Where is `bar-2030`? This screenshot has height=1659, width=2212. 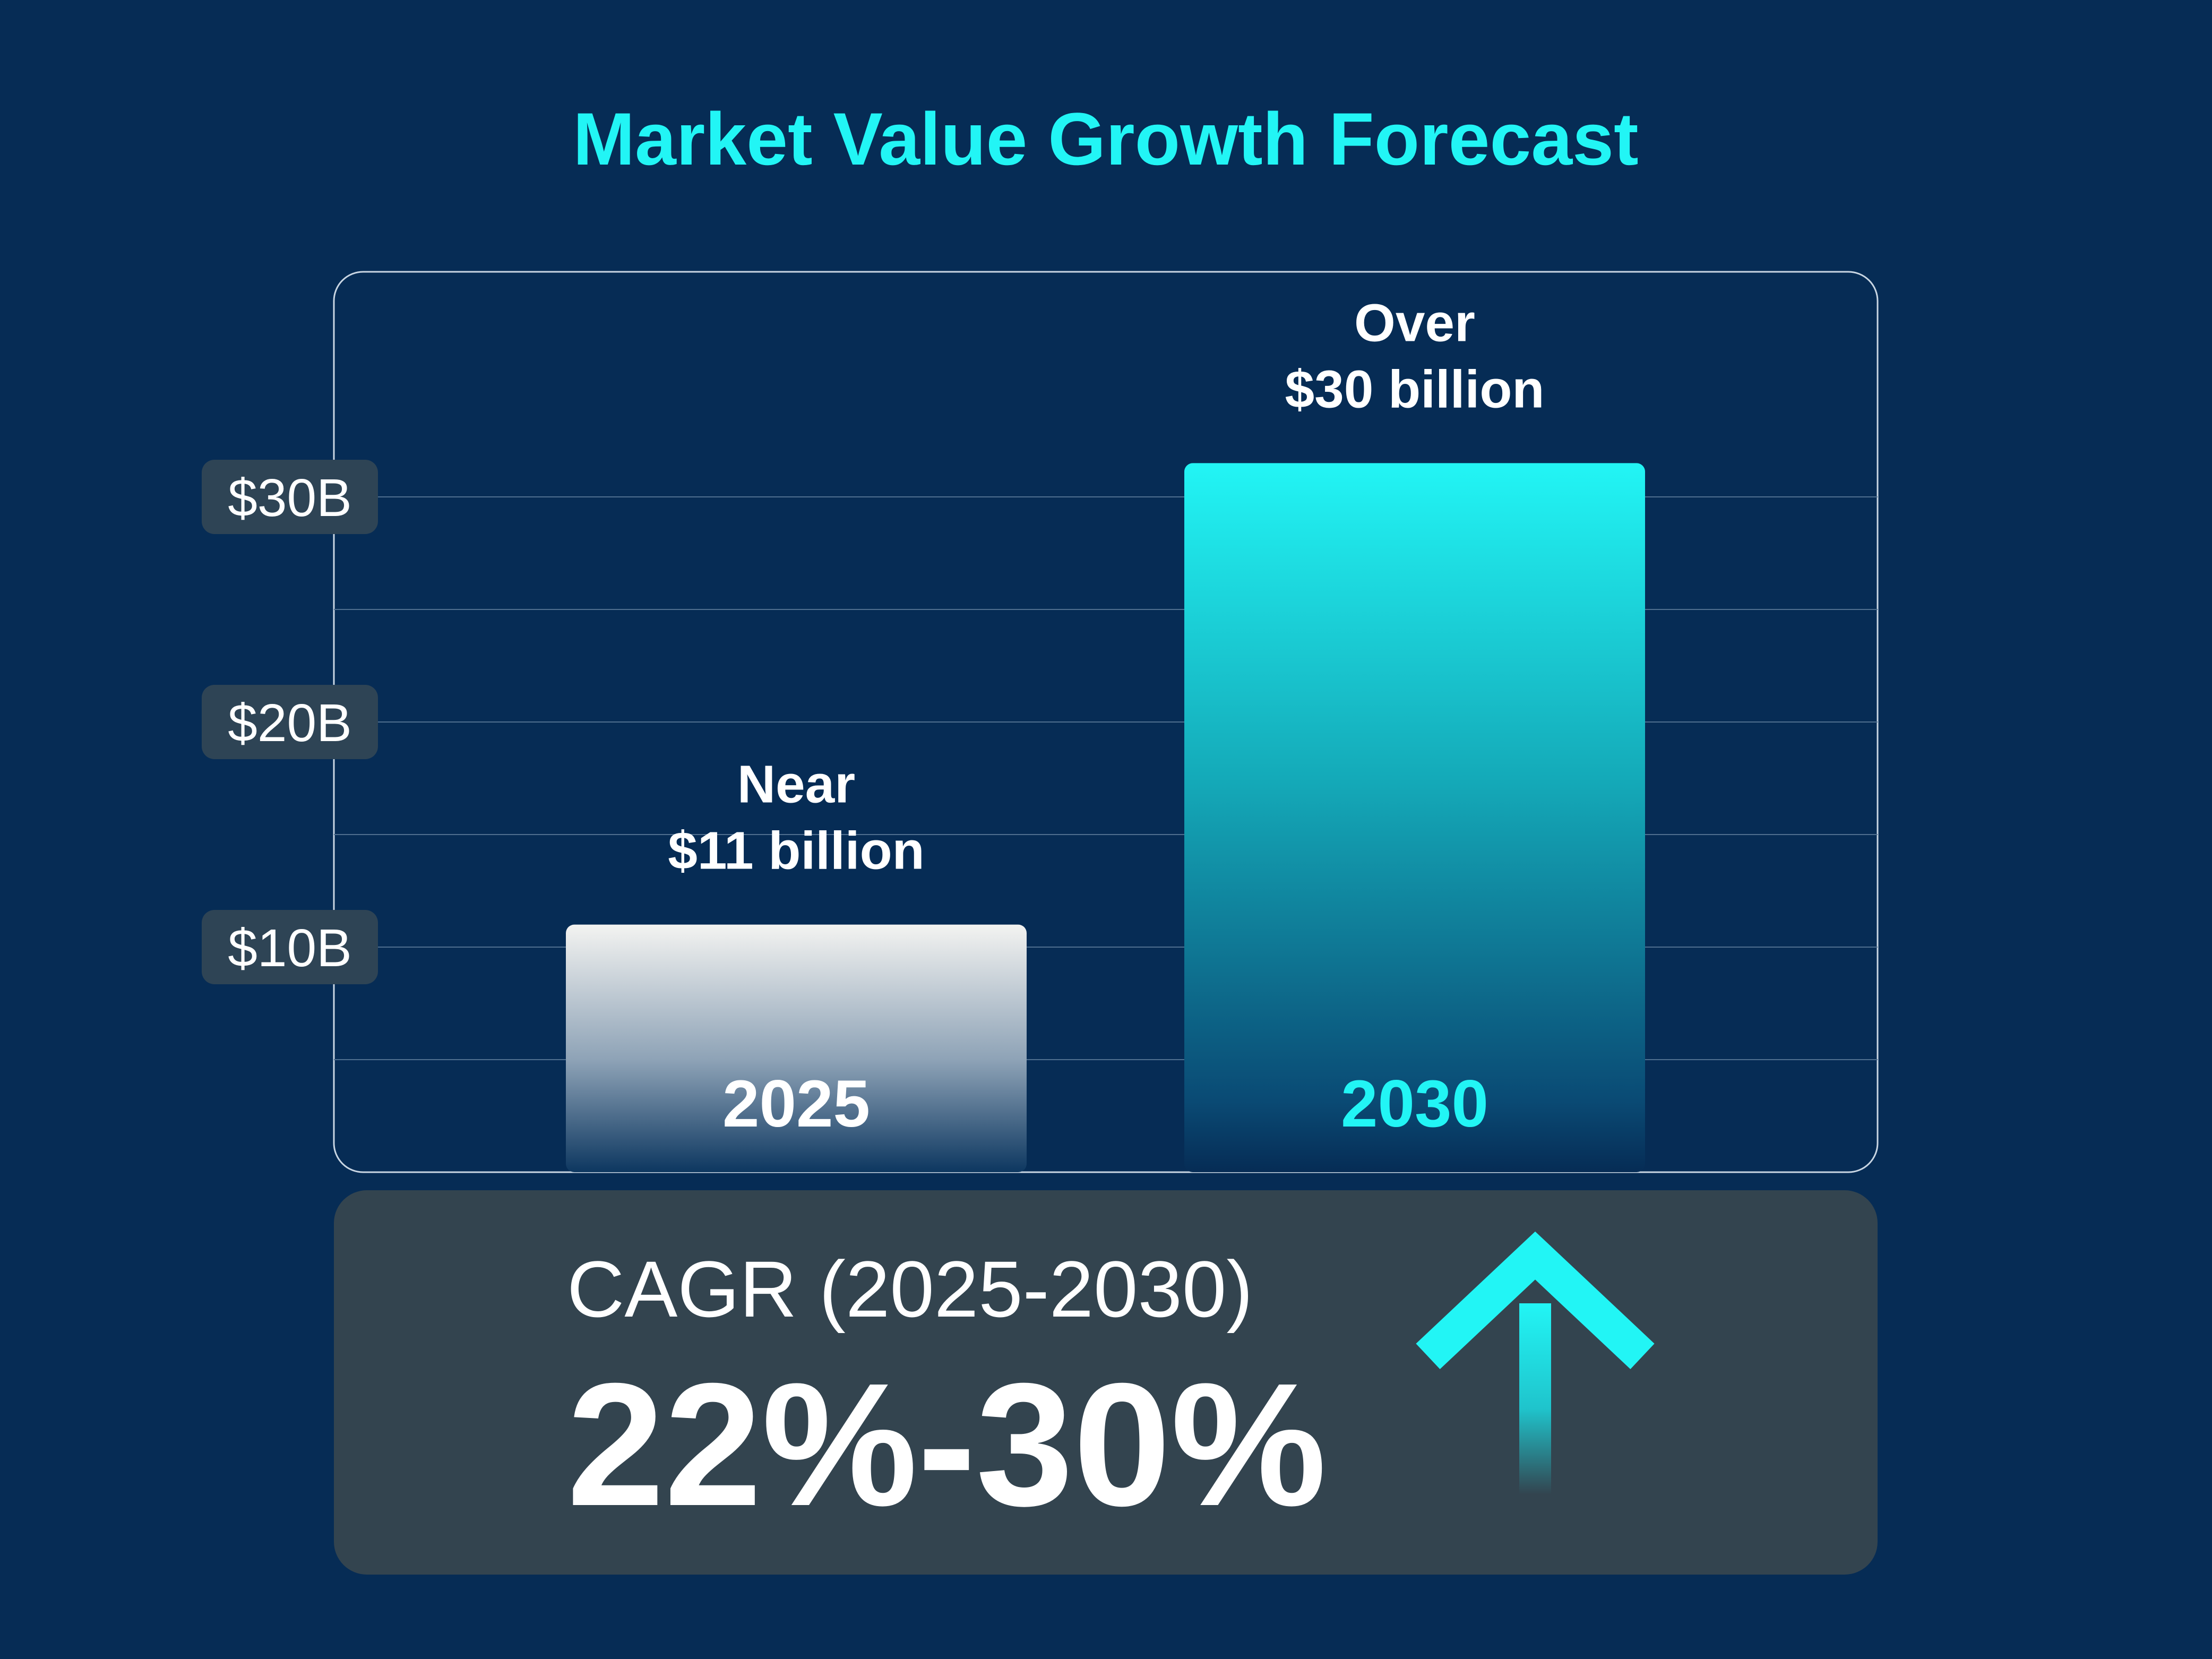
bar-2030 is located at coordinates (1414, 817).